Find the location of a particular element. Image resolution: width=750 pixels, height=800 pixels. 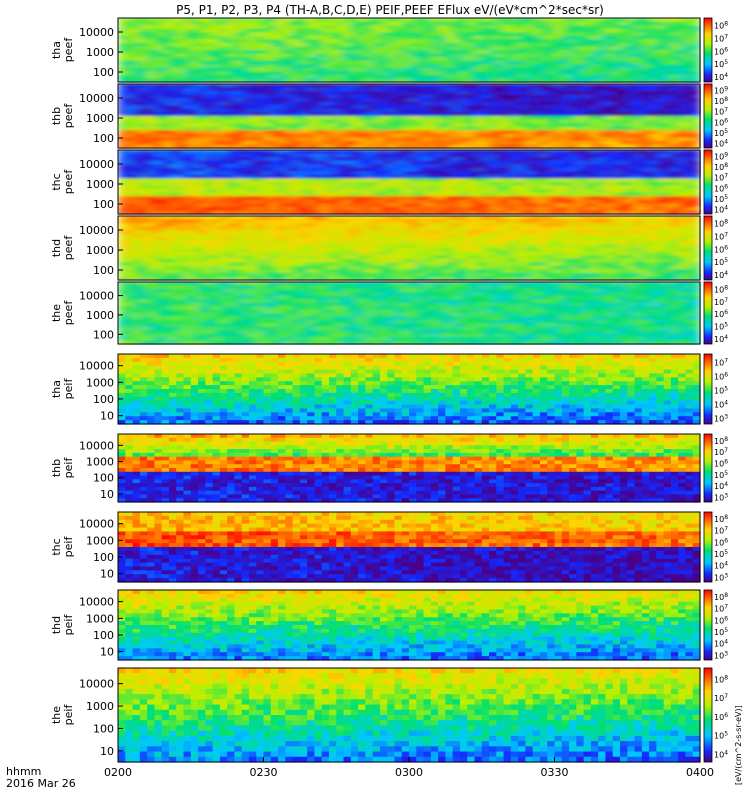

x-axis: 0200 0230 0300 0330 0400 is located at coordinates (409, 768).